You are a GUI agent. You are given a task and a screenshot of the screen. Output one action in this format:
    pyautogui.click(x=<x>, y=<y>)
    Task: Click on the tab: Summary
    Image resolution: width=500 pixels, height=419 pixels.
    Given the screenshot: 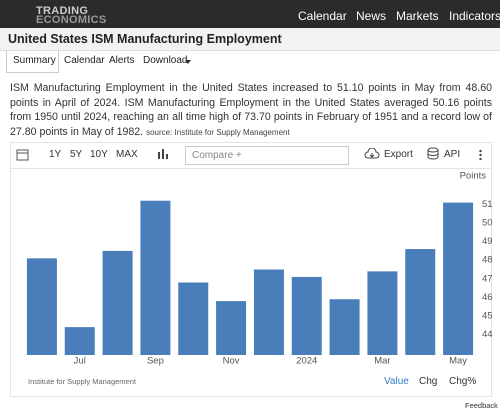 What is the action you would take?
    pyautogui.click(x=34, y=60)
    